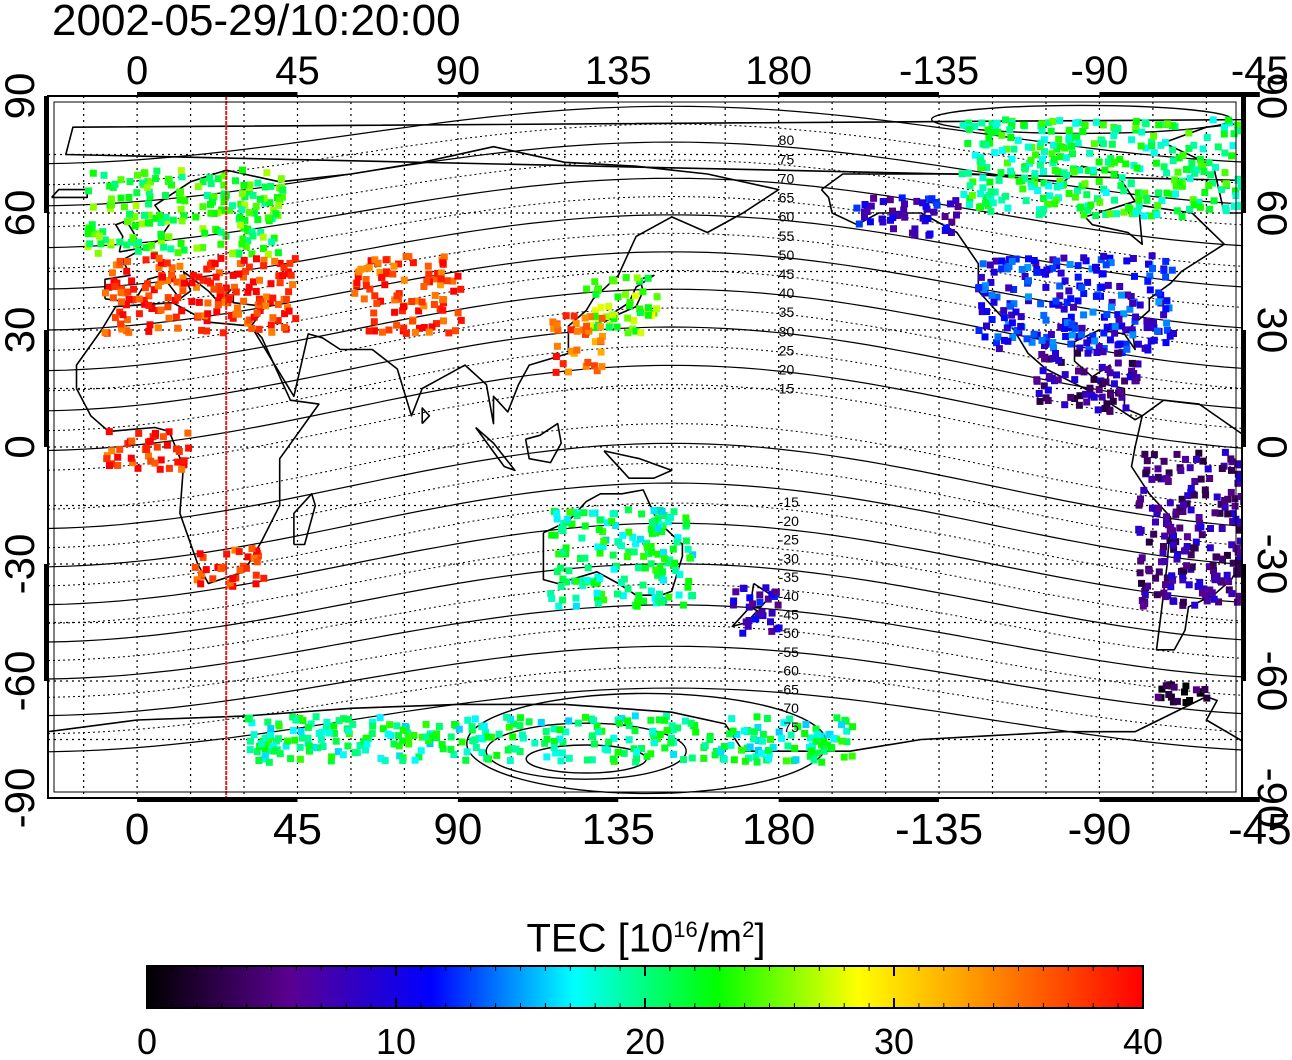 The width and height of the screenshot is (1292, 1060). Describe the element at coordinates (789, 577) in the screenshot. I see `contour-label-south: -35` at that location.